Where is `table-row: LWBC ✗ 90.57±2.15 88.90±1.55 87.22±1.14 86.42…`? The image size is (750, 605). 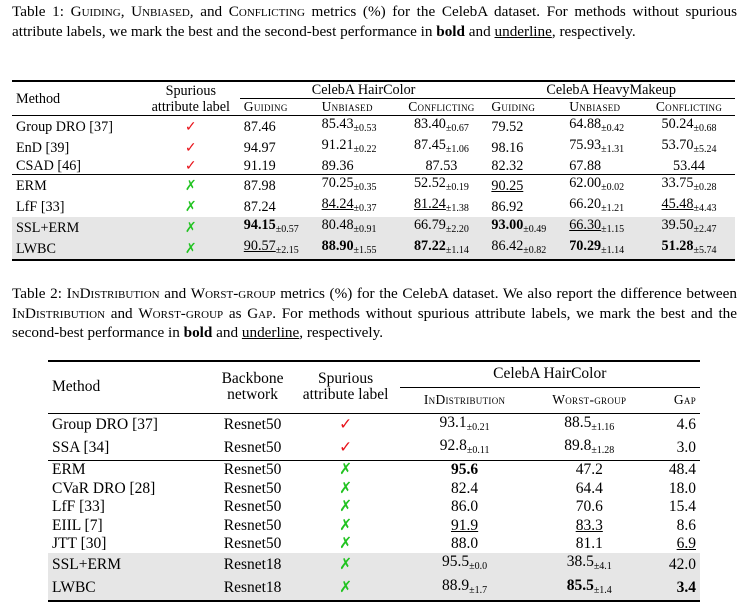
table-row: LWBC ✗ 90.57±2.15 88.90±1.55 87.22±1.14 86.42… is located at coordinates (373, 249).